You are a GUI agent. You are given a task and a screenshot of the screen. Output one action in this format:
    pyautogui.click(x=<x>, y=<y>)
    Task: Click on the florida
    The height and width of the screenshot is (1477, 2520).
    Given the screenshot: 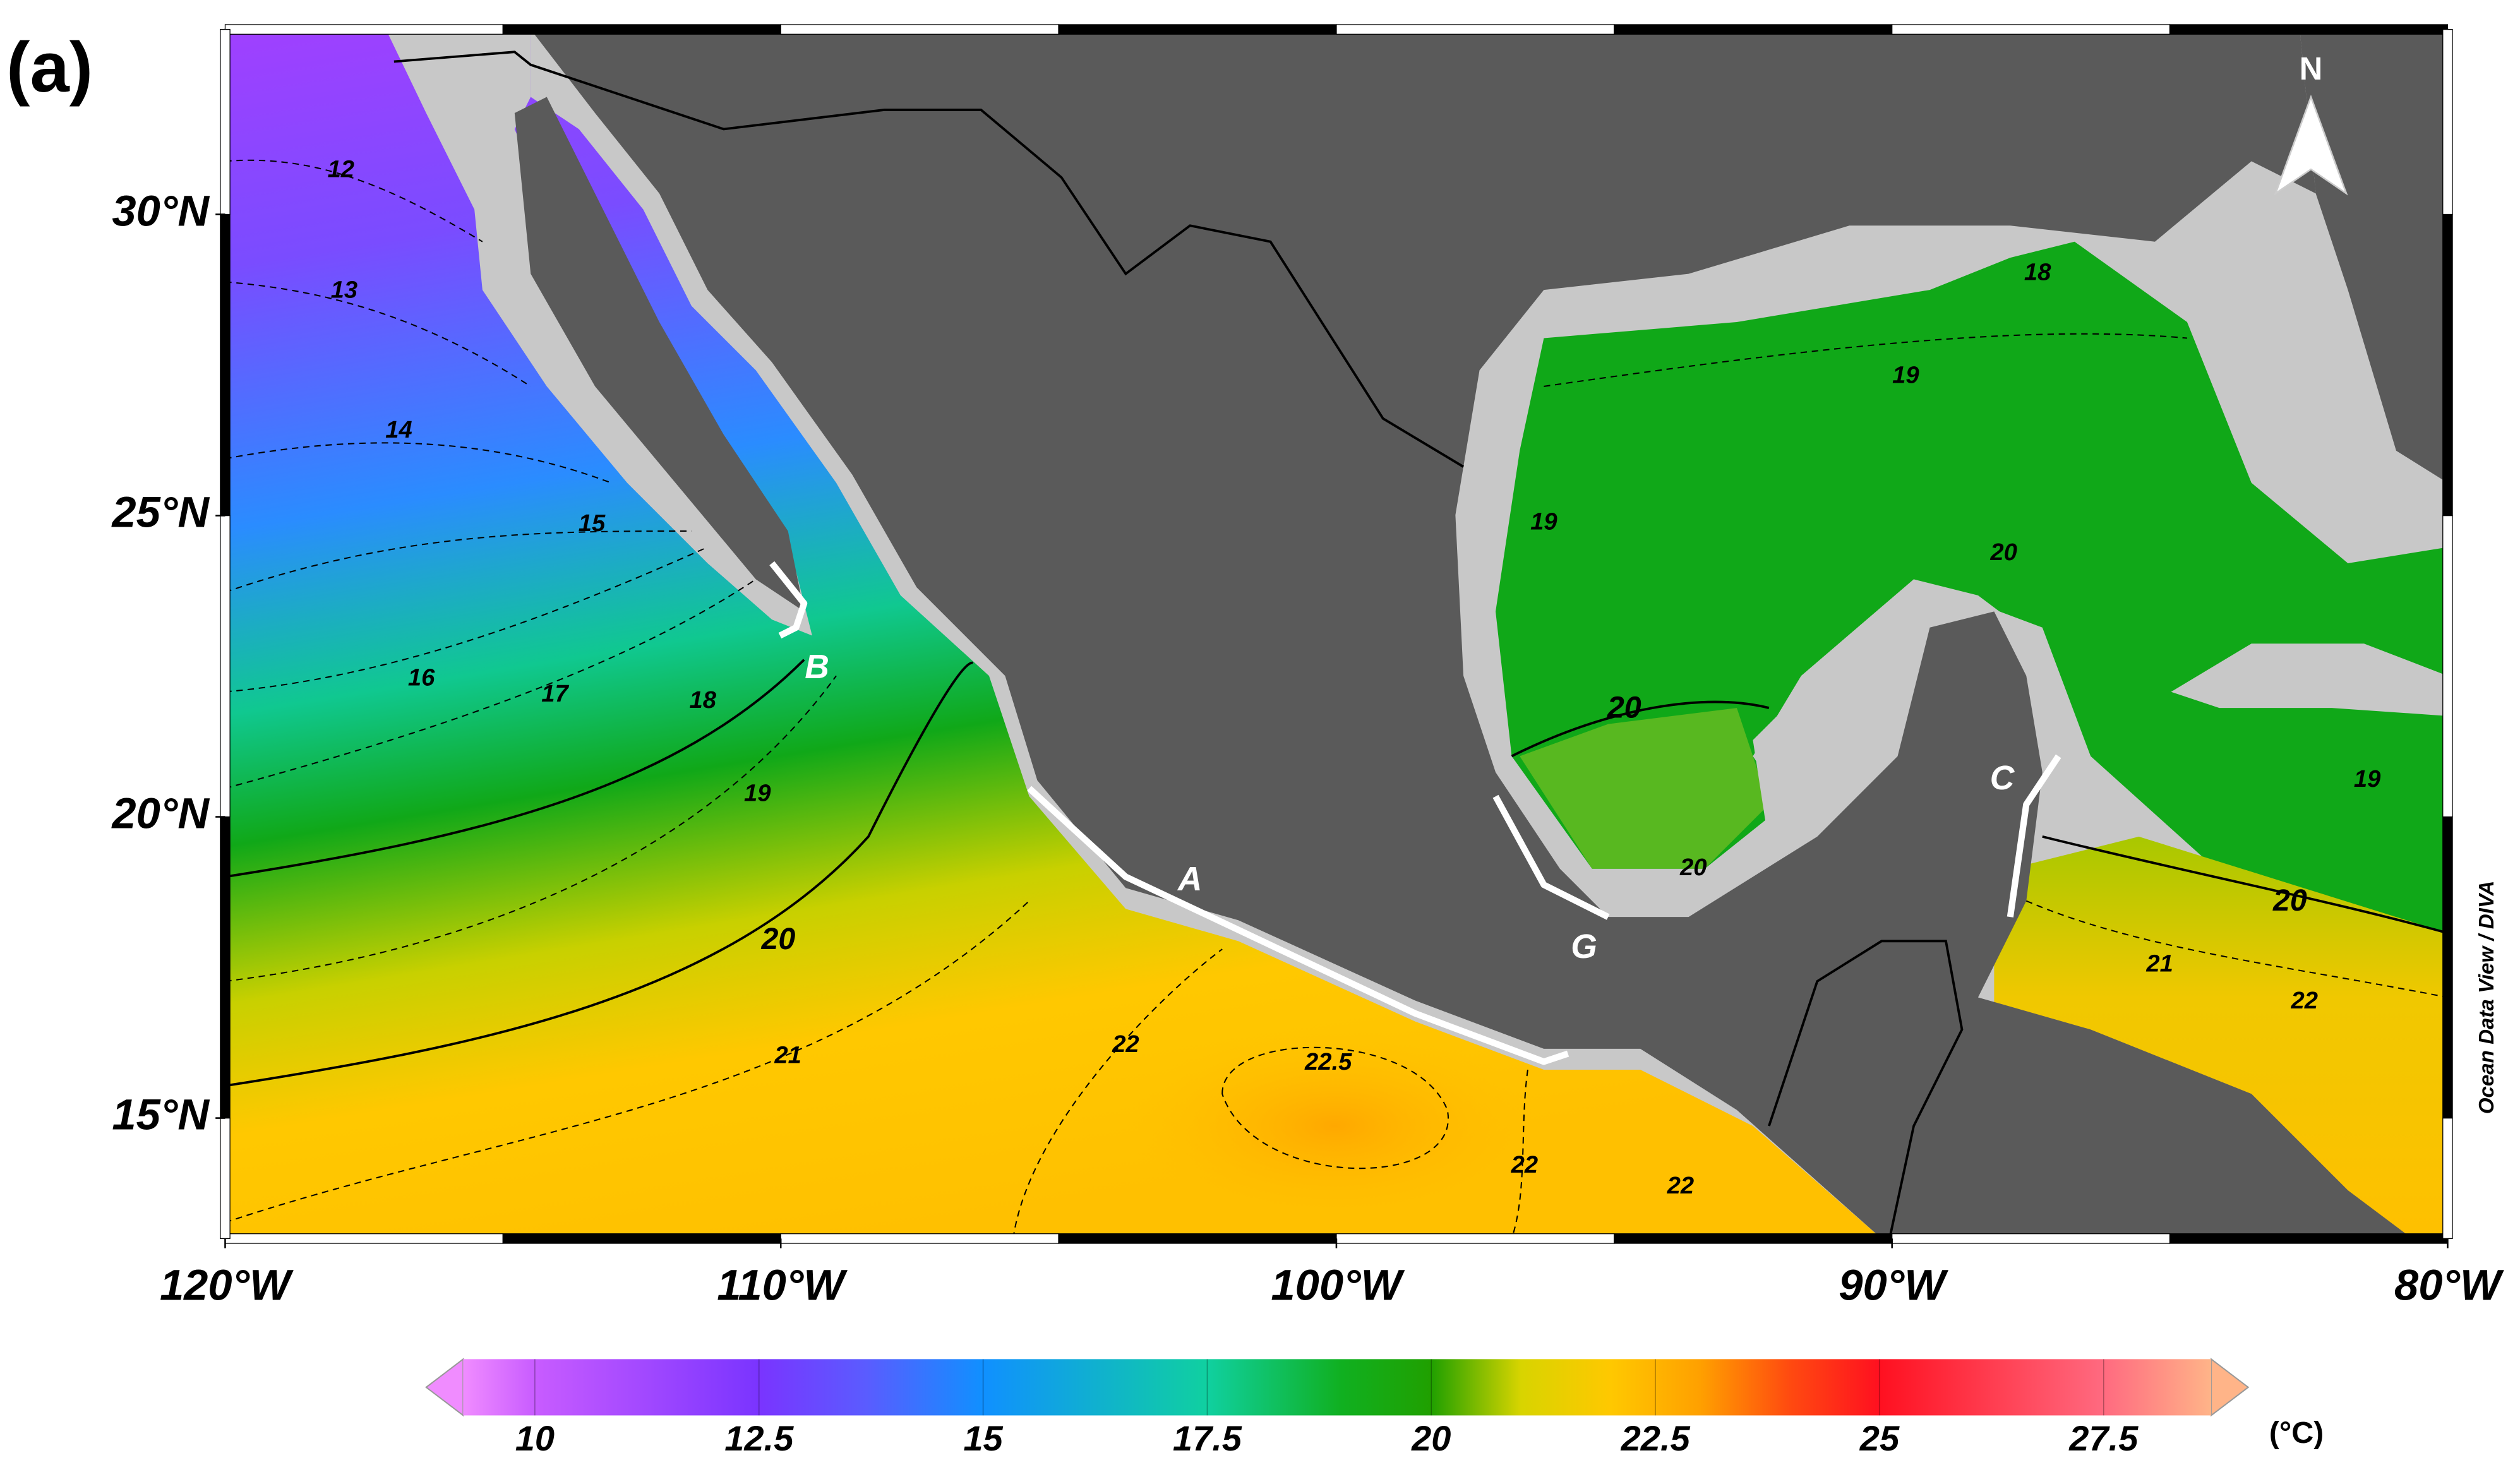 What is the action you would take?
    pyautogui.click(x=2374, y=256)
    